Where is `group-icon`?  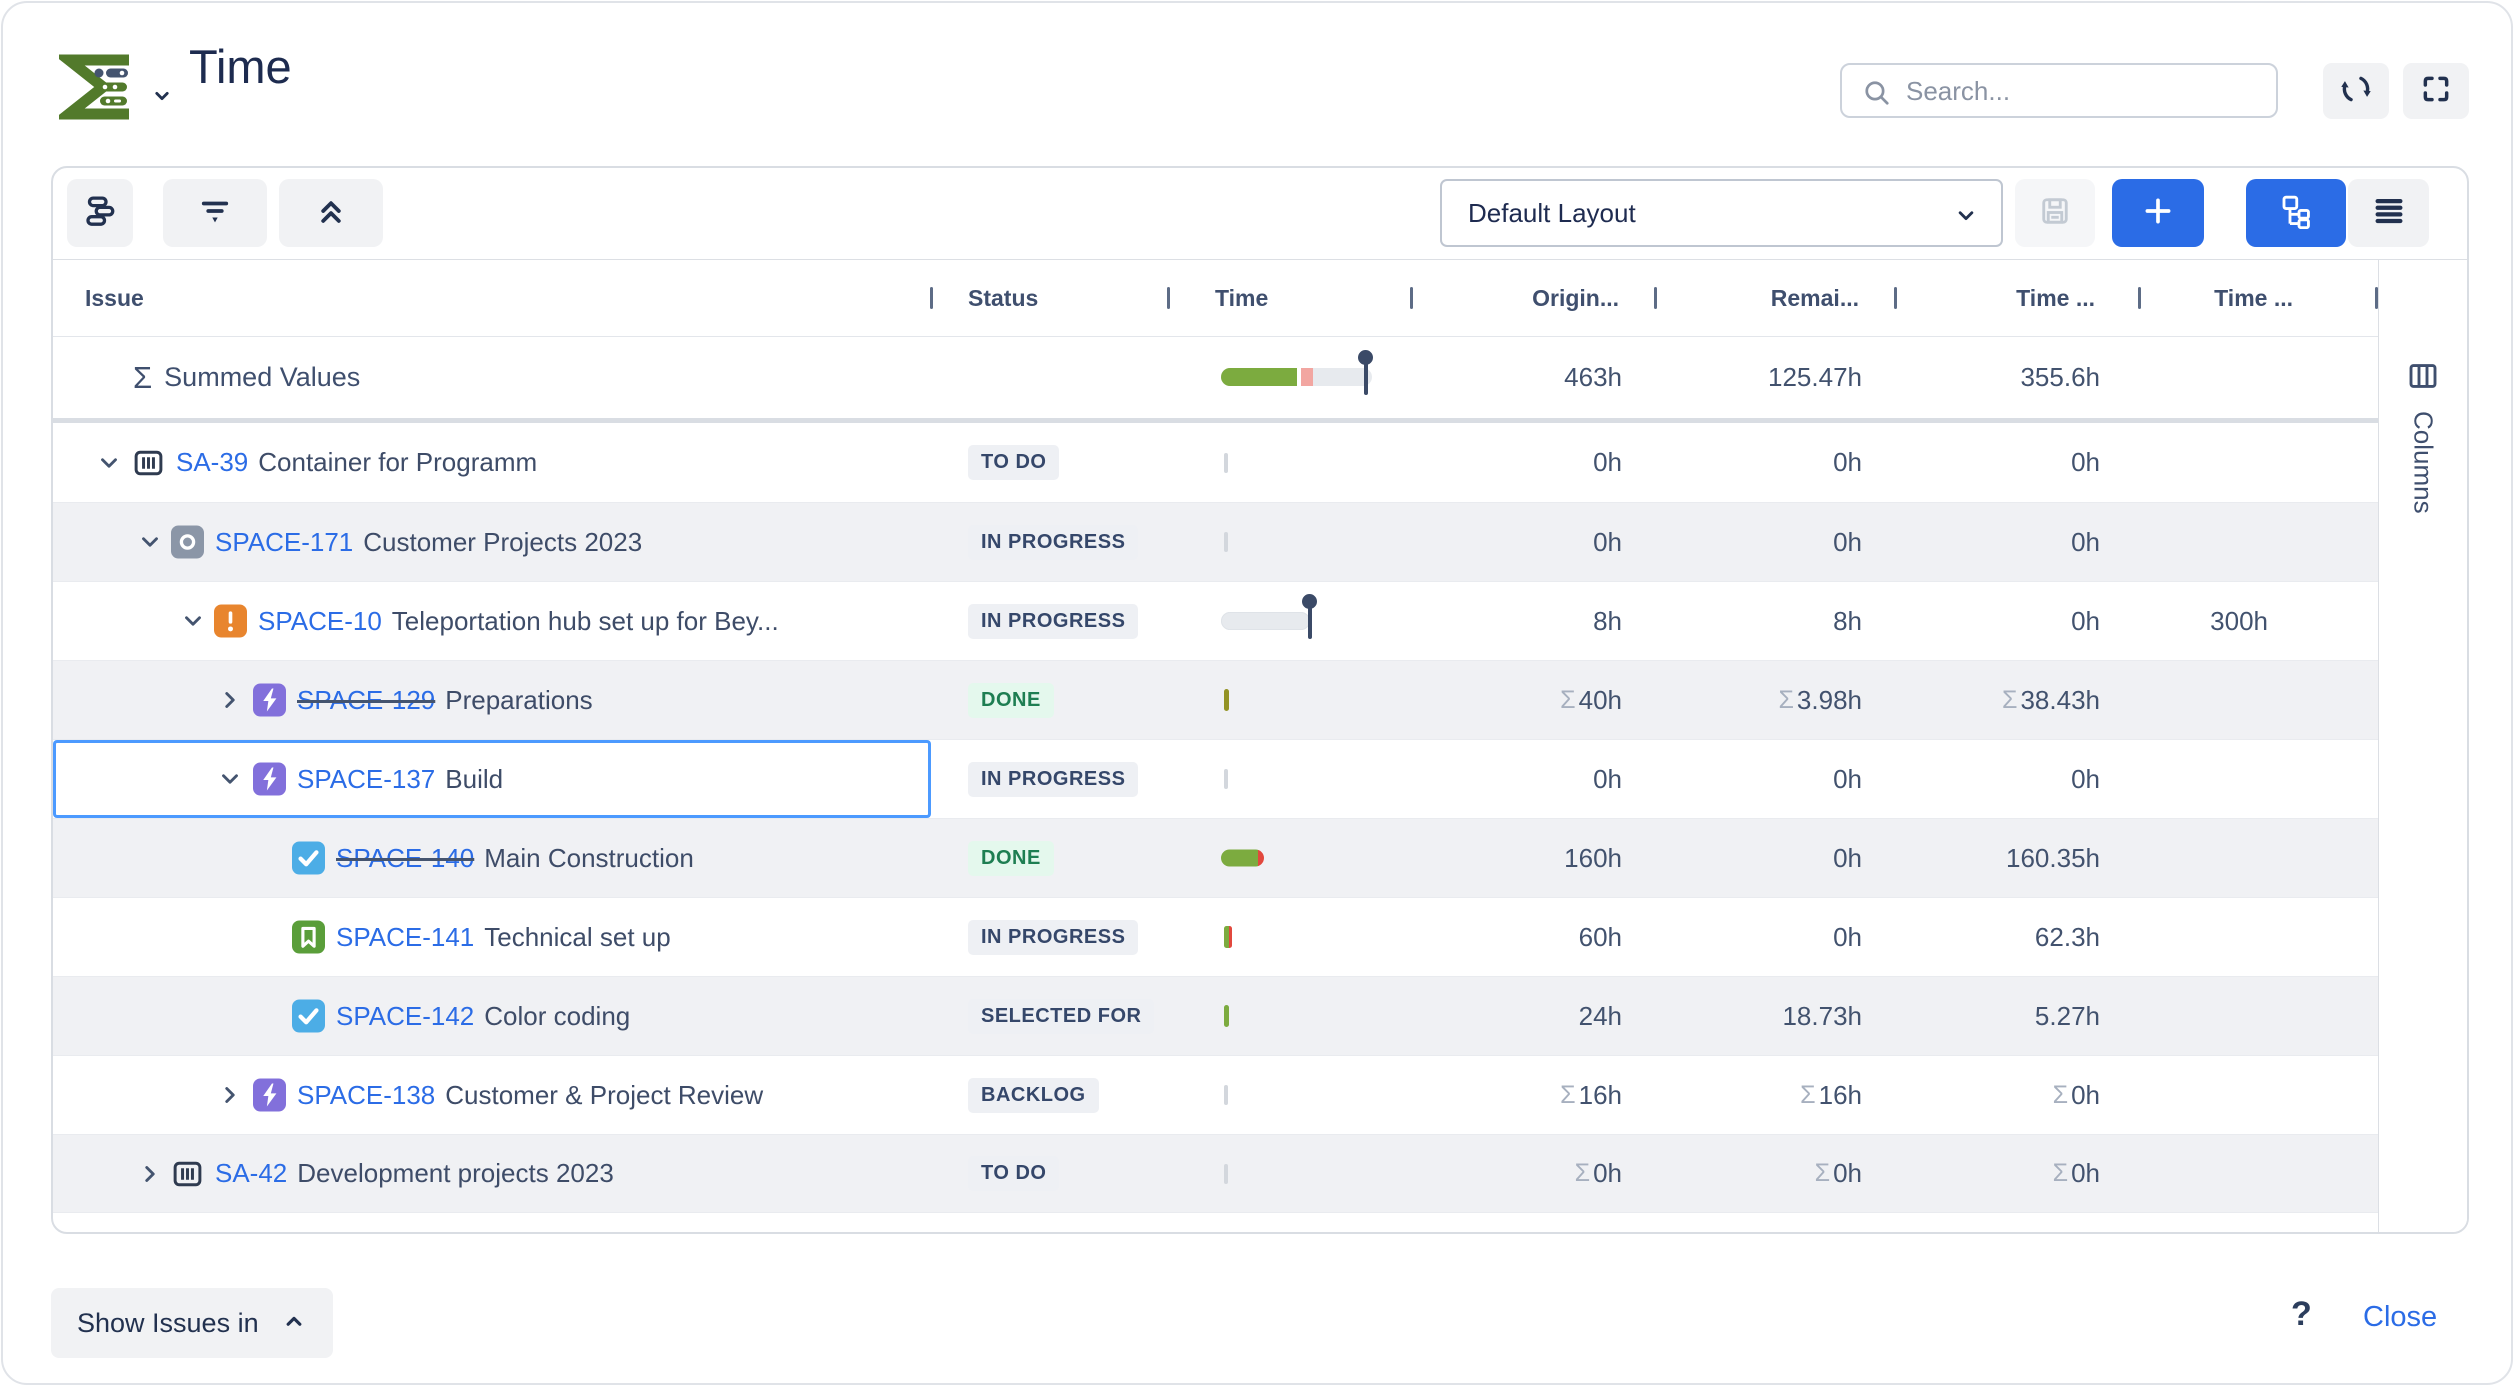 group-icon is located at coordinates (100, 213).